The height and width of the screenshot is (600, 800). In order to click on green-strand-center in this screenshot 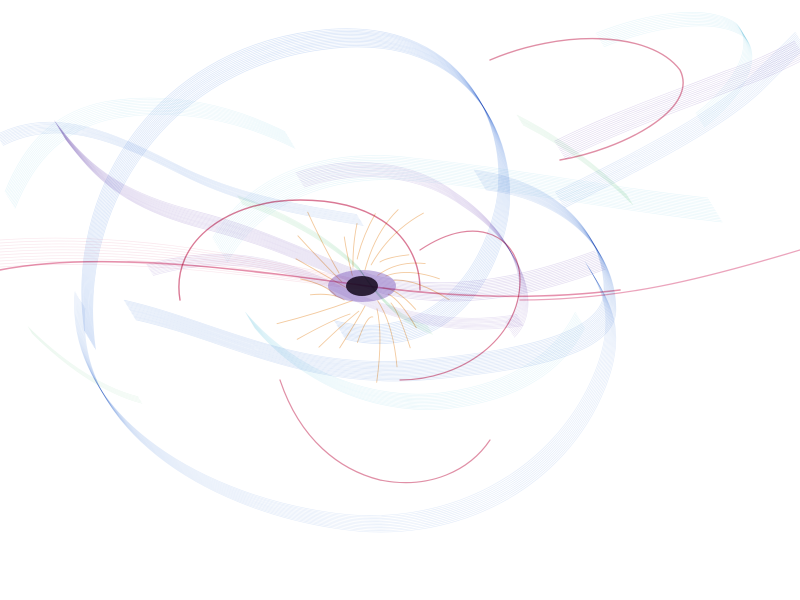, I will do `click(333, 262)`.